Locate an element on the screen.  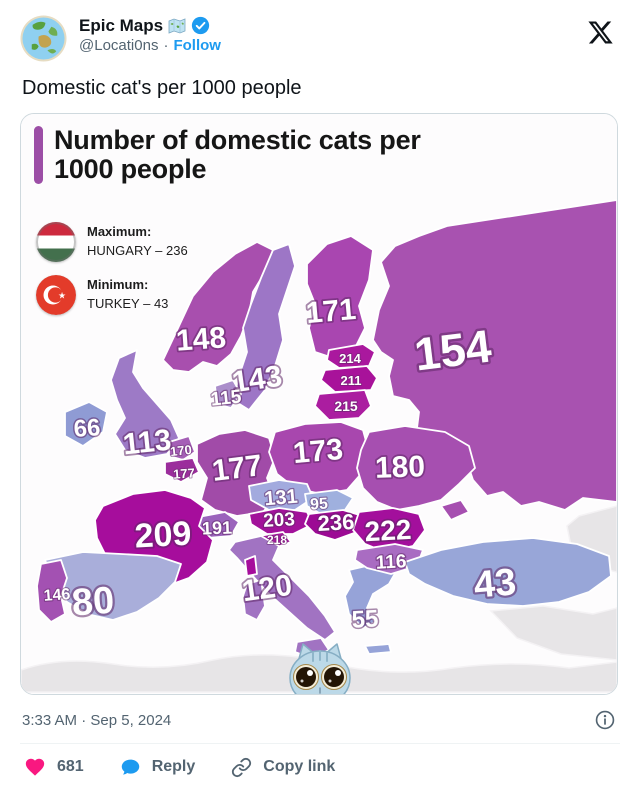
heart-icon is located at coordinates (35, 767).